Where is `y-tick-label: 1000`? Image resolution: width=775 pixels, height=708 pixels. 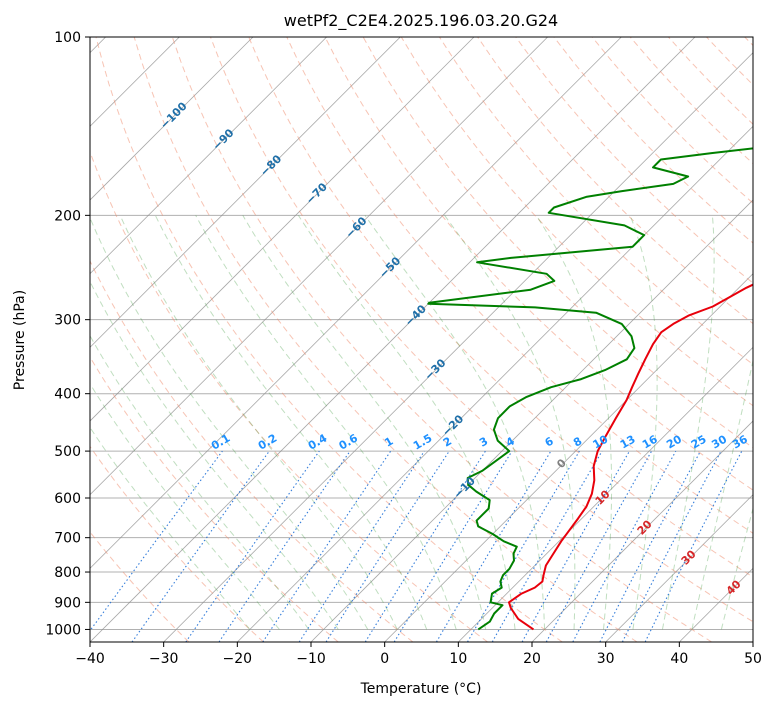 y-tick-label: 1000 is located at coordinates (63, 630).